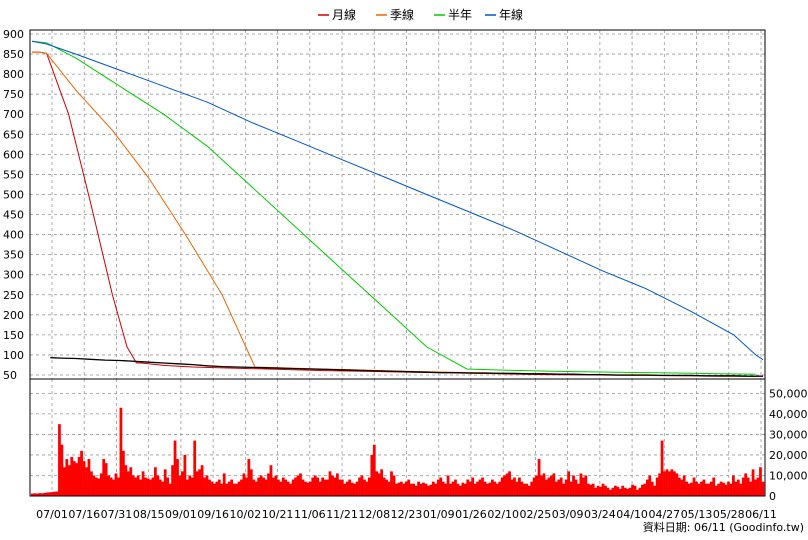  What do you see at coordinates (511, 14) in the screenshot?
I see `legend-label: 年線` at bounding box center [511, 14].